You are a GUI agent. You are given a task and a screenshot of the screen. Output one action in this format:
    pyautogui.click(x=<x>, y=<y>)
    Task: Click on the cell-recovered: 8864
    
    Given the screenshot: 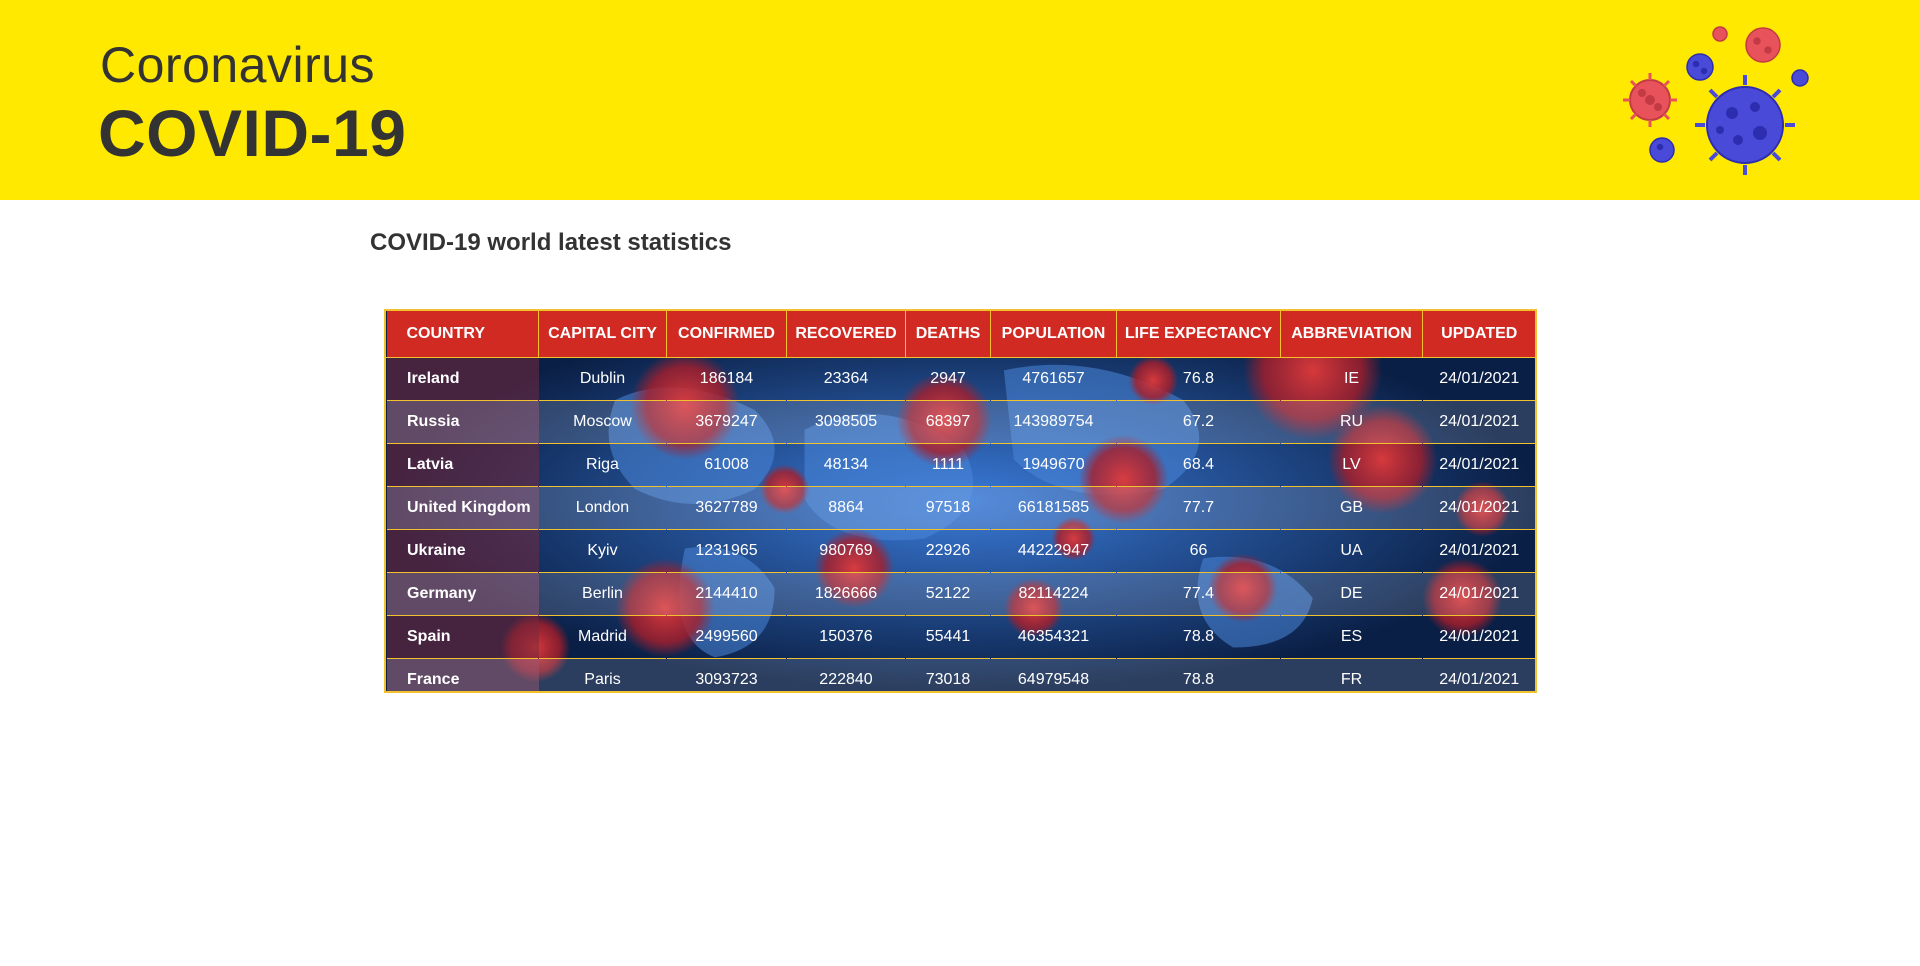 What is the action you would take?
    pyautogui.click(x=846, y=508)
    